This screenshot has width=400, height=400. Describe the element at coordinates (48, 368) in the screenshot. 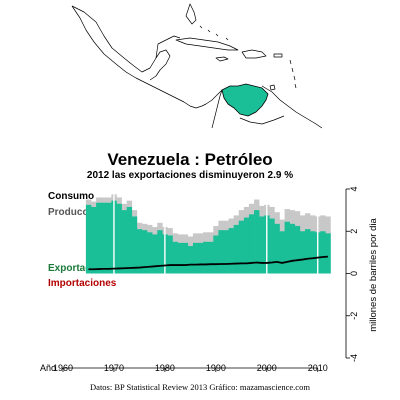

I see `x-axis-label: Año` at that location.